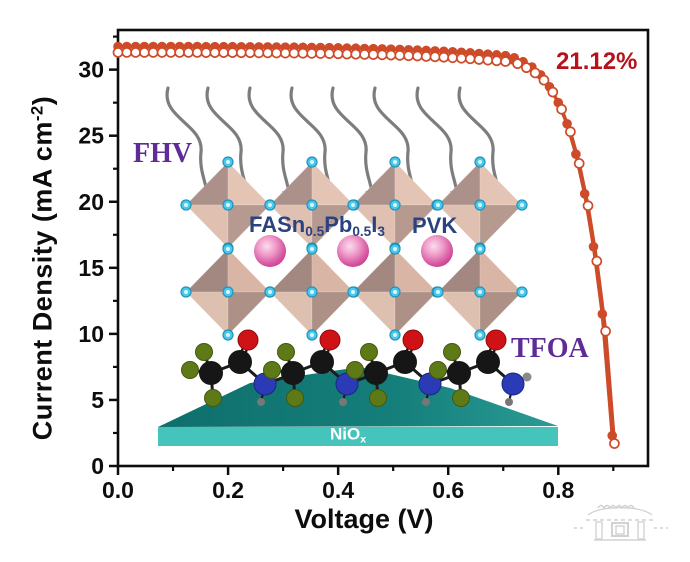  I want to click on svg-text: 0.4, so click(338, 490).